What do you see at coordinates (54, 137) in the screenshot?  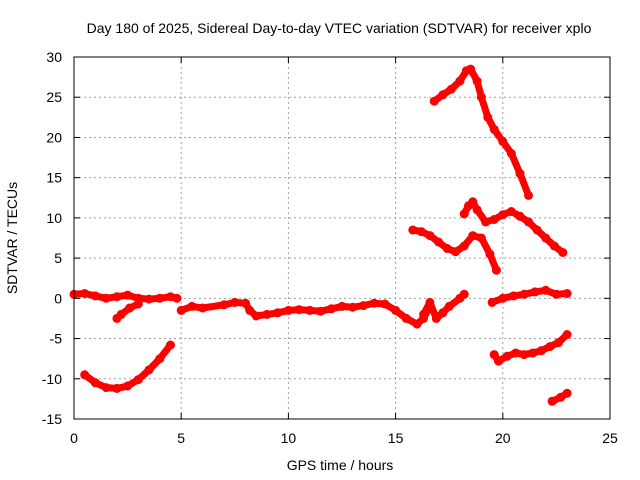 I see `y-tick-label: 20` at bounding box center [54, 137].